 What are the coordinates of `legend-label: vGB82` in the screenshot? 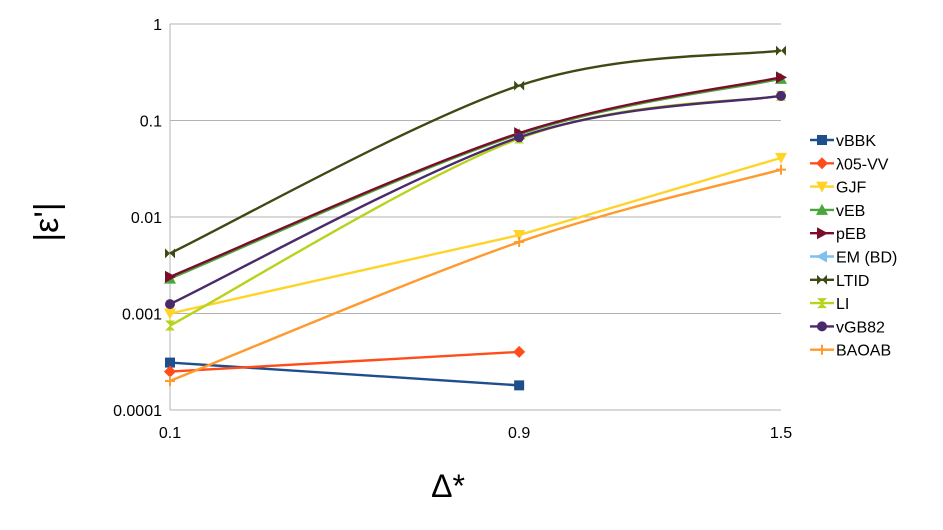 It's located at (860, 327).